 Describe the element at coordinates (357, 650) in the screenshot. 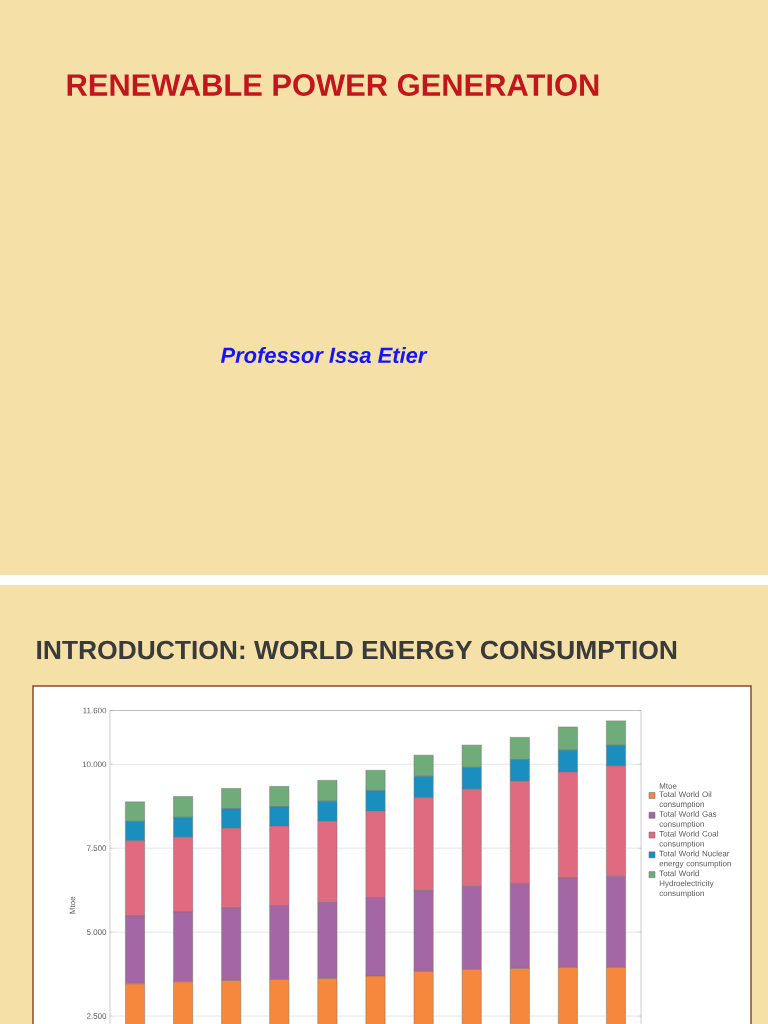

I see `chart-title: INTRODUCTION: WORLD ENERGY CONSUMPTION` at that location.